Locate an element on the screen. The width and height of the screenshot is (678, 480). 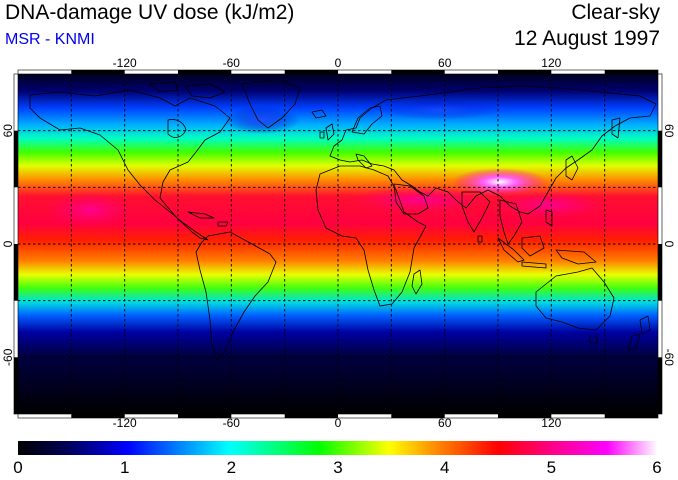
lat-label-left: 60 is located at coordinates (8, 131).